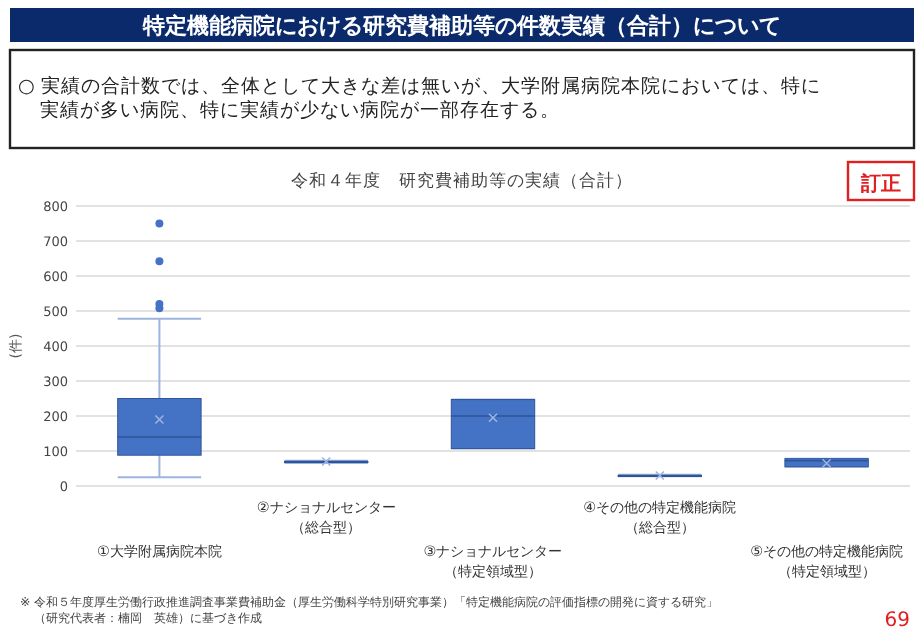  I want to click on text: ○ 実績の合計数では、全体として大きな差は無いが、大学附属病院本院においては、特に実績が多い病院、特に実績が少ない病院が一部存在する。, so click(419, 98).